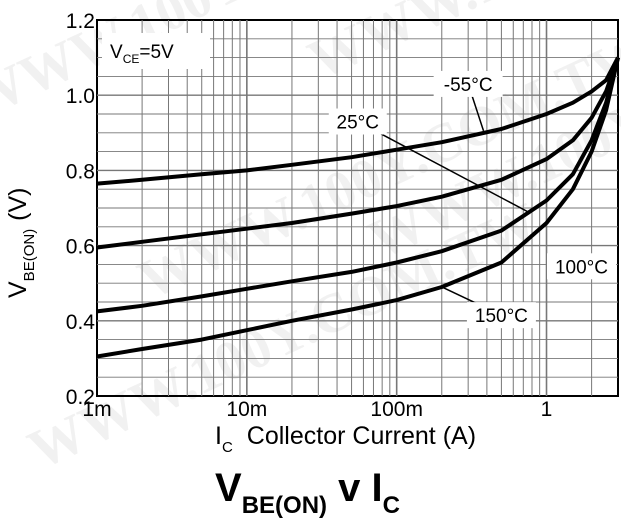 Image resolution: width=621 pixels, height=519 pixels. Describe the element at coordinates (80, 96) in the screenshot. I see `y-tick-label: 1.0` at that location.